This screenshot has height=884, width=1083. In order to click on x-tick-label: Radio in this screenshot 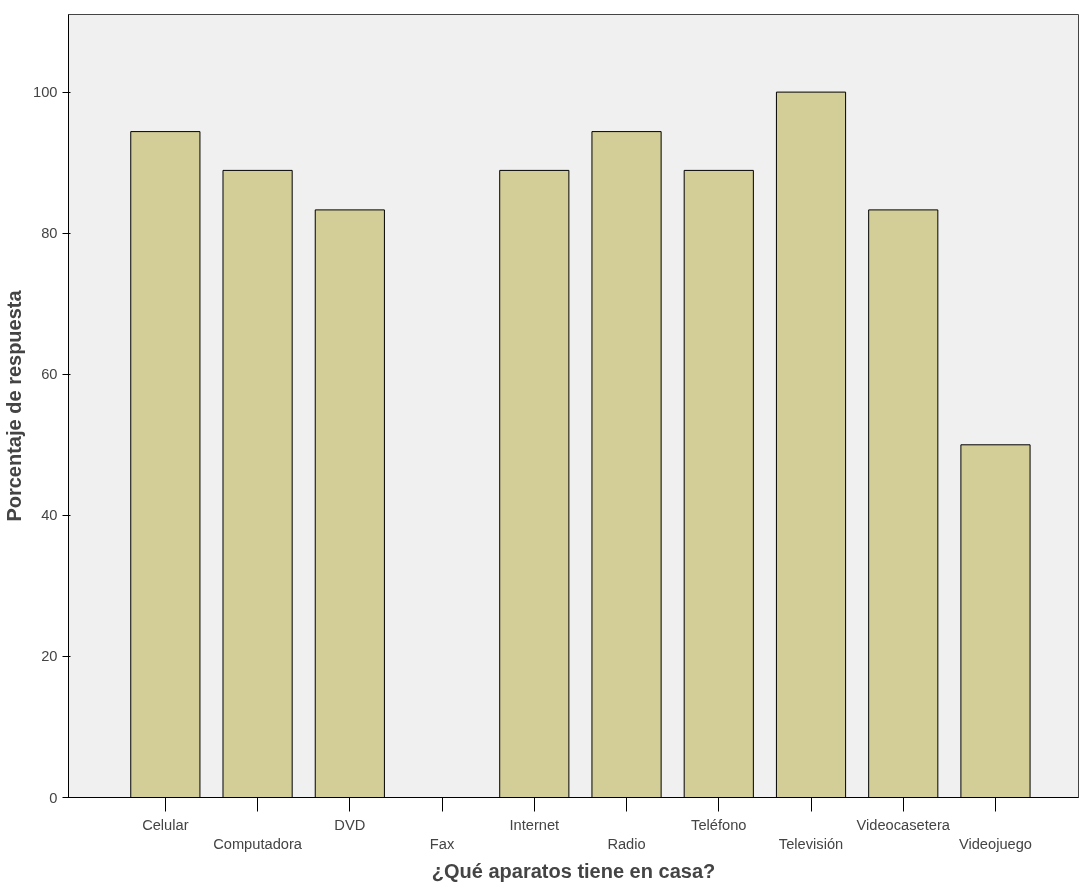, I will do `click(626, 843)`.